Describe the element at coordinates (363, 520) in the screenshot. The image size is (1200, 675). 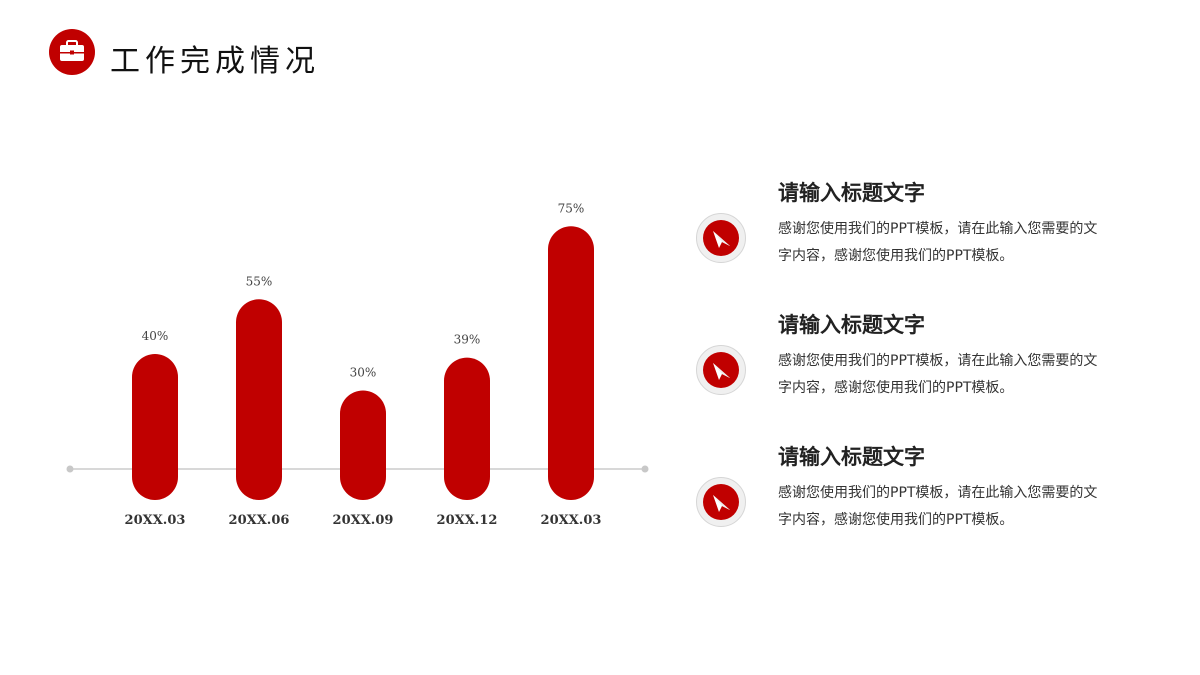
I see `category-label: 20XX.09` at that location.